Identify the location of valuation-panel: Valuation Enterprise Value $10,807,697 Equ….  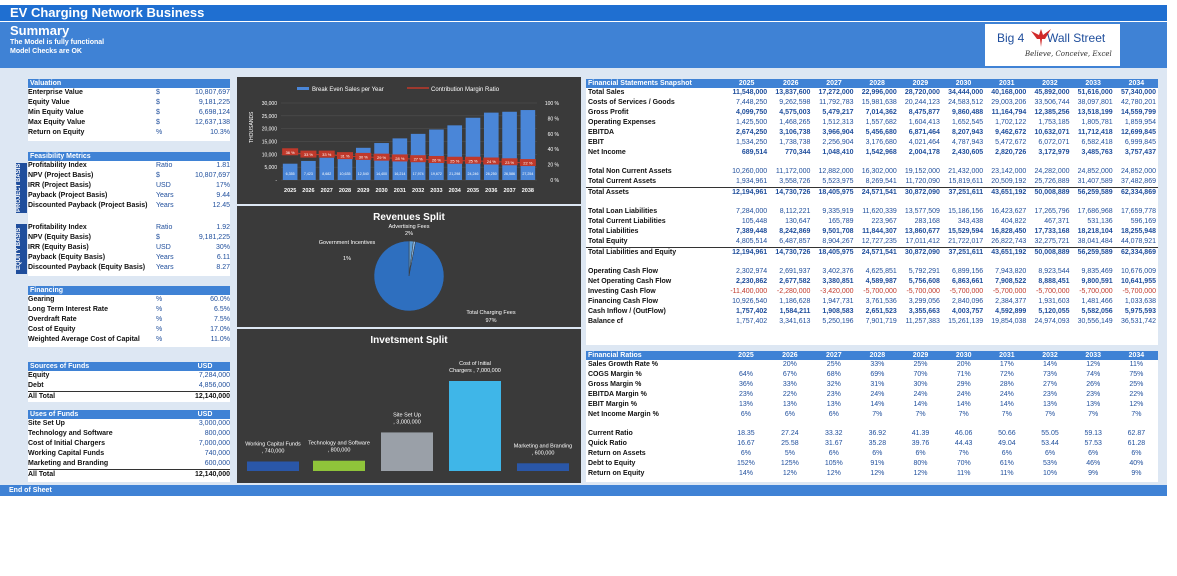
(129, 110).